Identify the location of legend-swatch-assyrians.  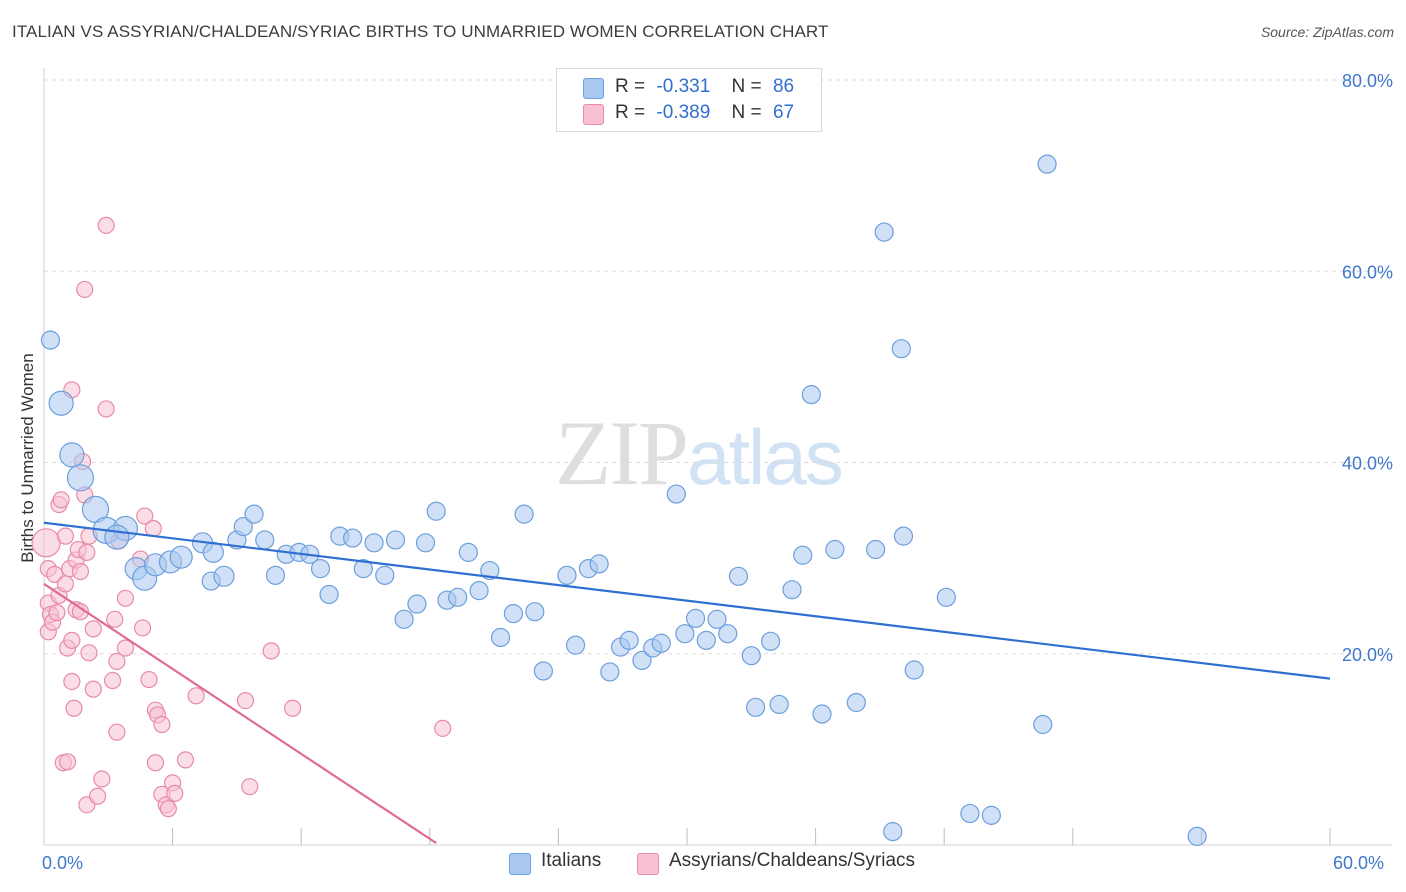
(593, 114).